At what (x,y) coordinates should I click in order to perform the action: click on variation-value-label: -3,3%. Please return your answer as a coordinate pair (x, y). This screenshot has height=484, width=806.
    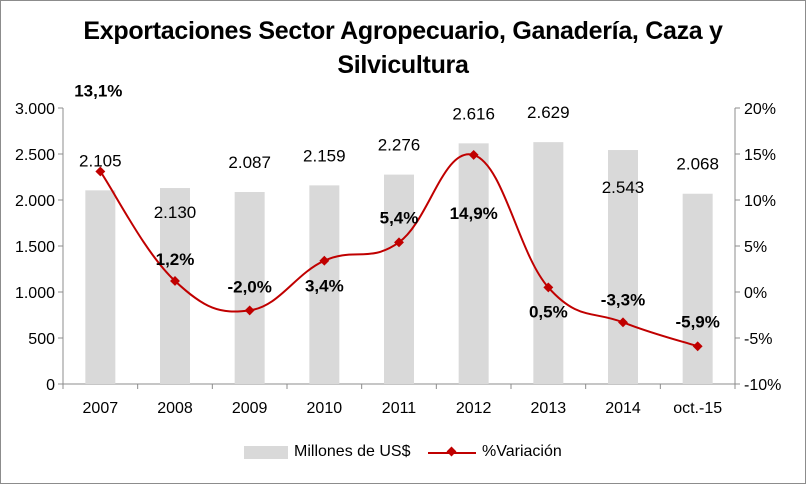
    Looking at the image, I should click on (623, 299).